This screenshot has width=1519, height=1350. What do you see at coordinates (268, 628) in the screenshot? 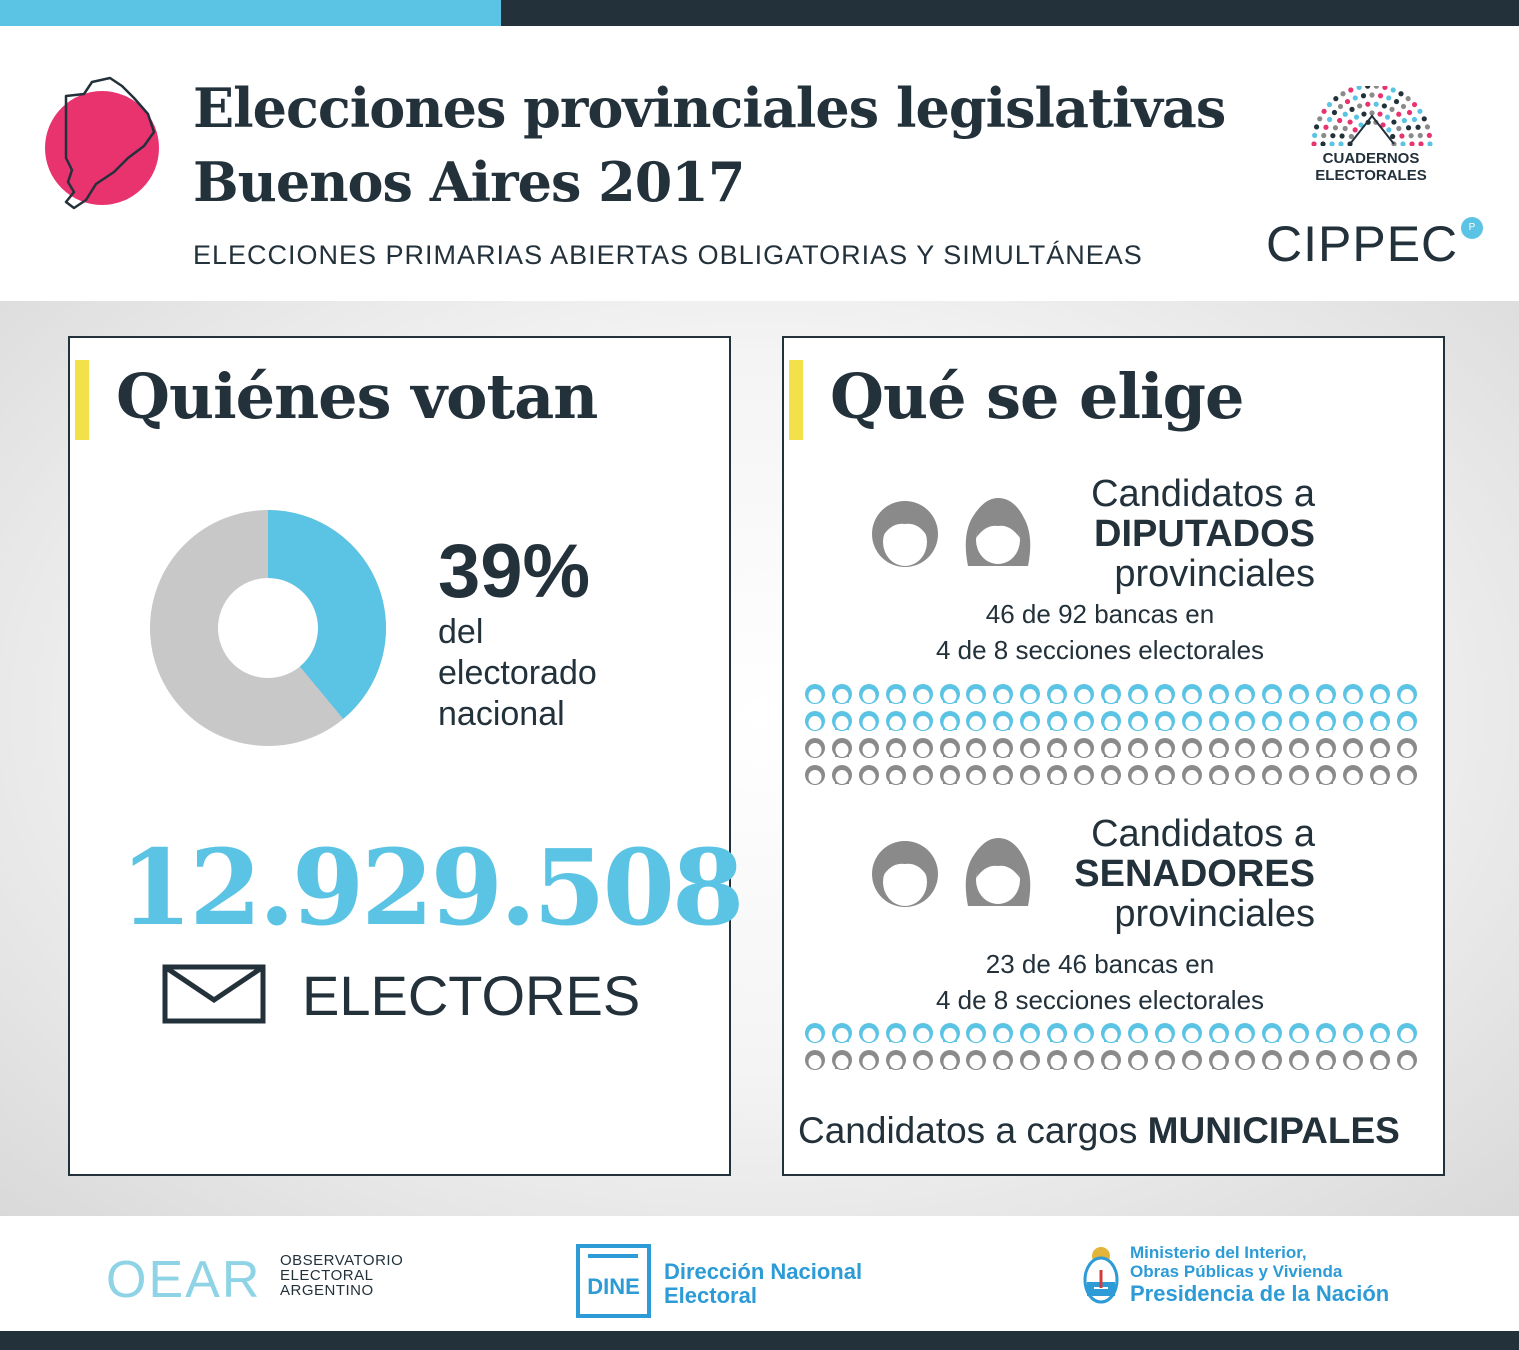
I see `percent-donut-chart` at bounding box center [268, 628].